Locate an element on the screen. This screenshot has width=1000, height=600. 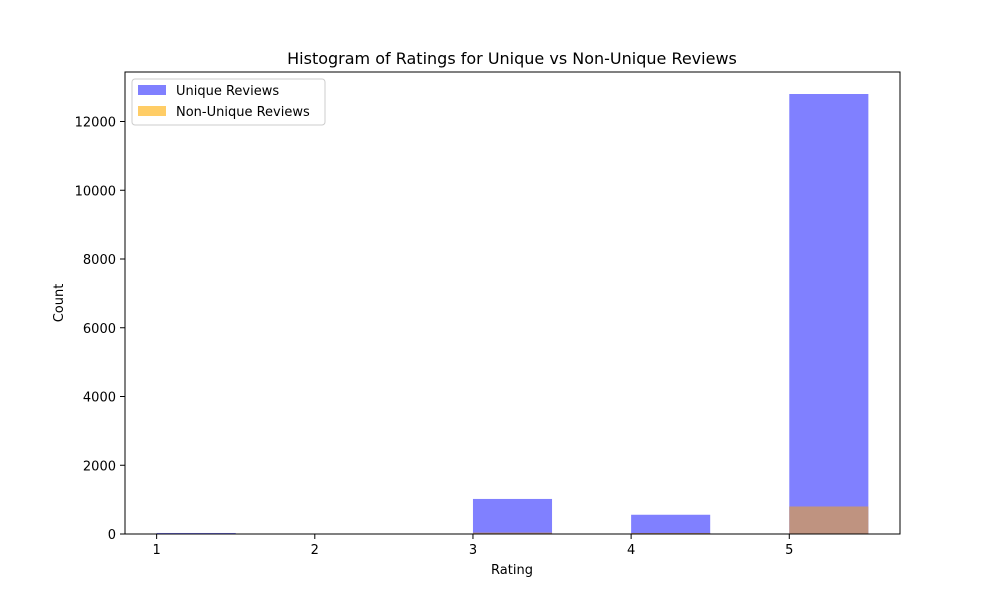
y-tick-label-0: 0 is located at coordinates (112, 535).